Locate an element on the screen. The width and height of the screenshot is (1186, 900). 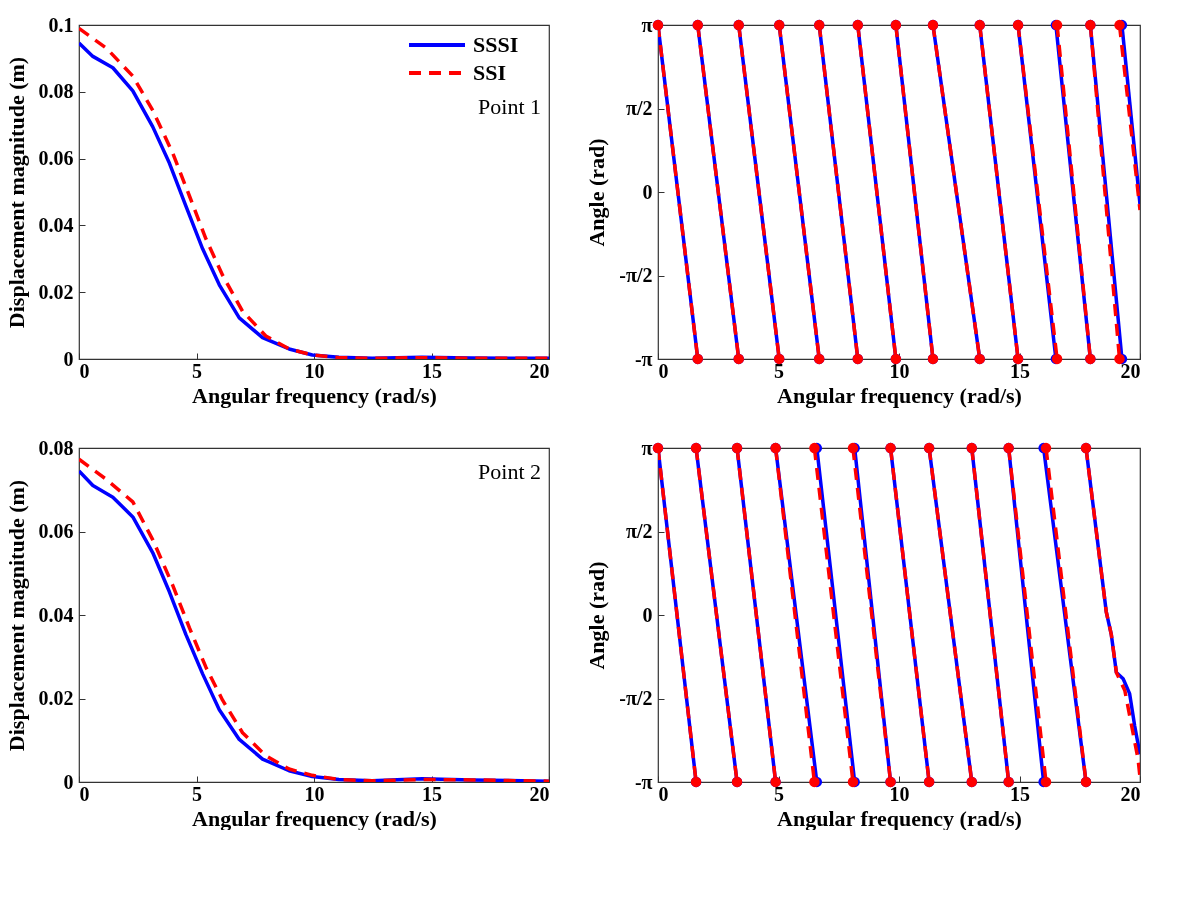
annotation: Point 1 is located at coordinates (509, 106).